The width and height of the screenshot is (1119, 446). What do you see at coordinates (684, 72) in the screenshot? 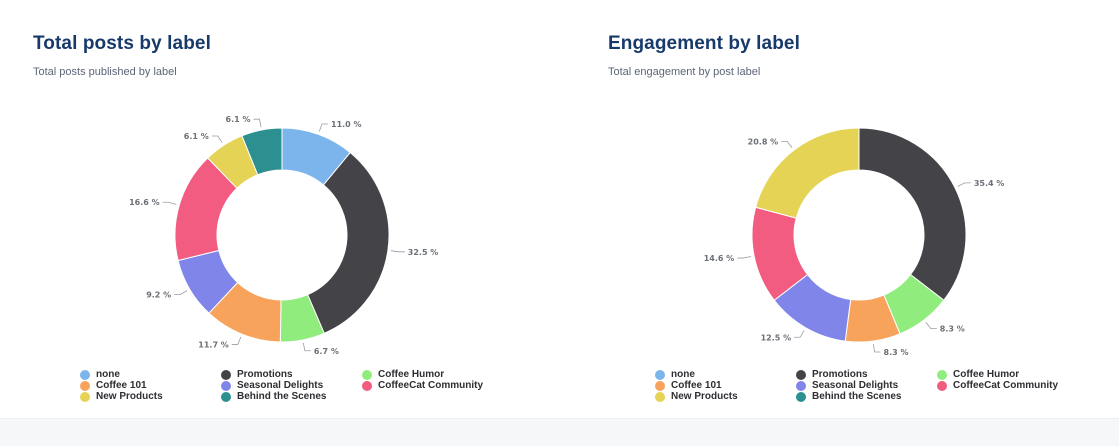
I see `chart-subtitle: Total engagement by post label` at bounding box center [684, 72].